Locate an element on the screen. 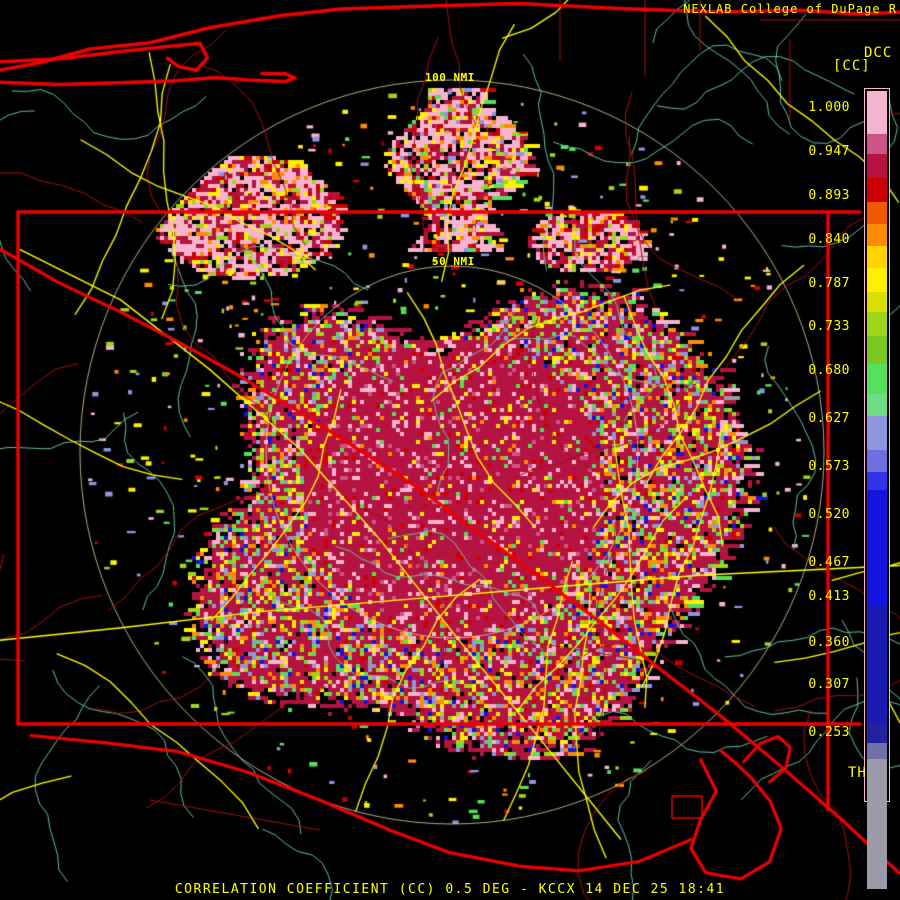 This screenshot has height=900, width=900. product-code-label: DCC is located at coordinates (878, 53).